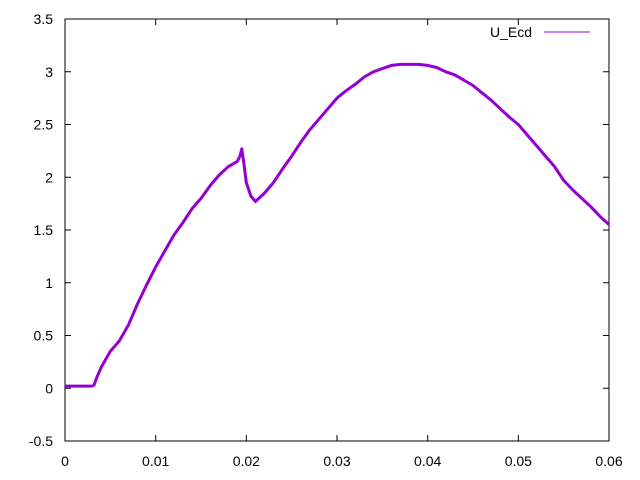 Image resolution: width=640 pixels, height=480 pixels. Describe the element at coordinates (608, 461) in the screenshot. I see `x-tick-label: 0.06` at that location.